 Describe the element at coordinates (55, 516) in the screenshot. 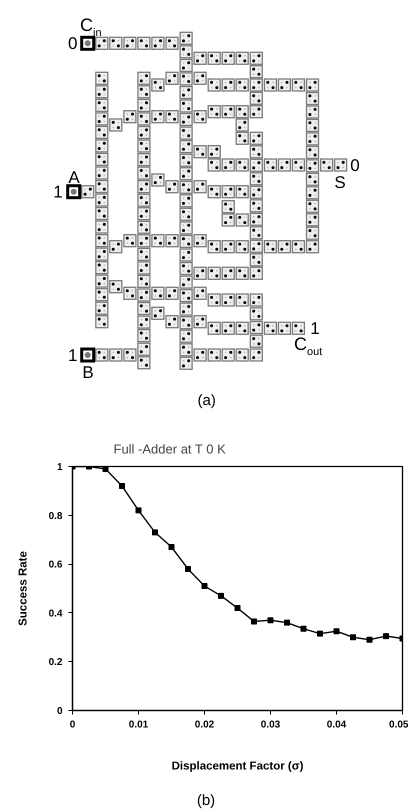

I see `y-tick-label: 0.8` at that location.